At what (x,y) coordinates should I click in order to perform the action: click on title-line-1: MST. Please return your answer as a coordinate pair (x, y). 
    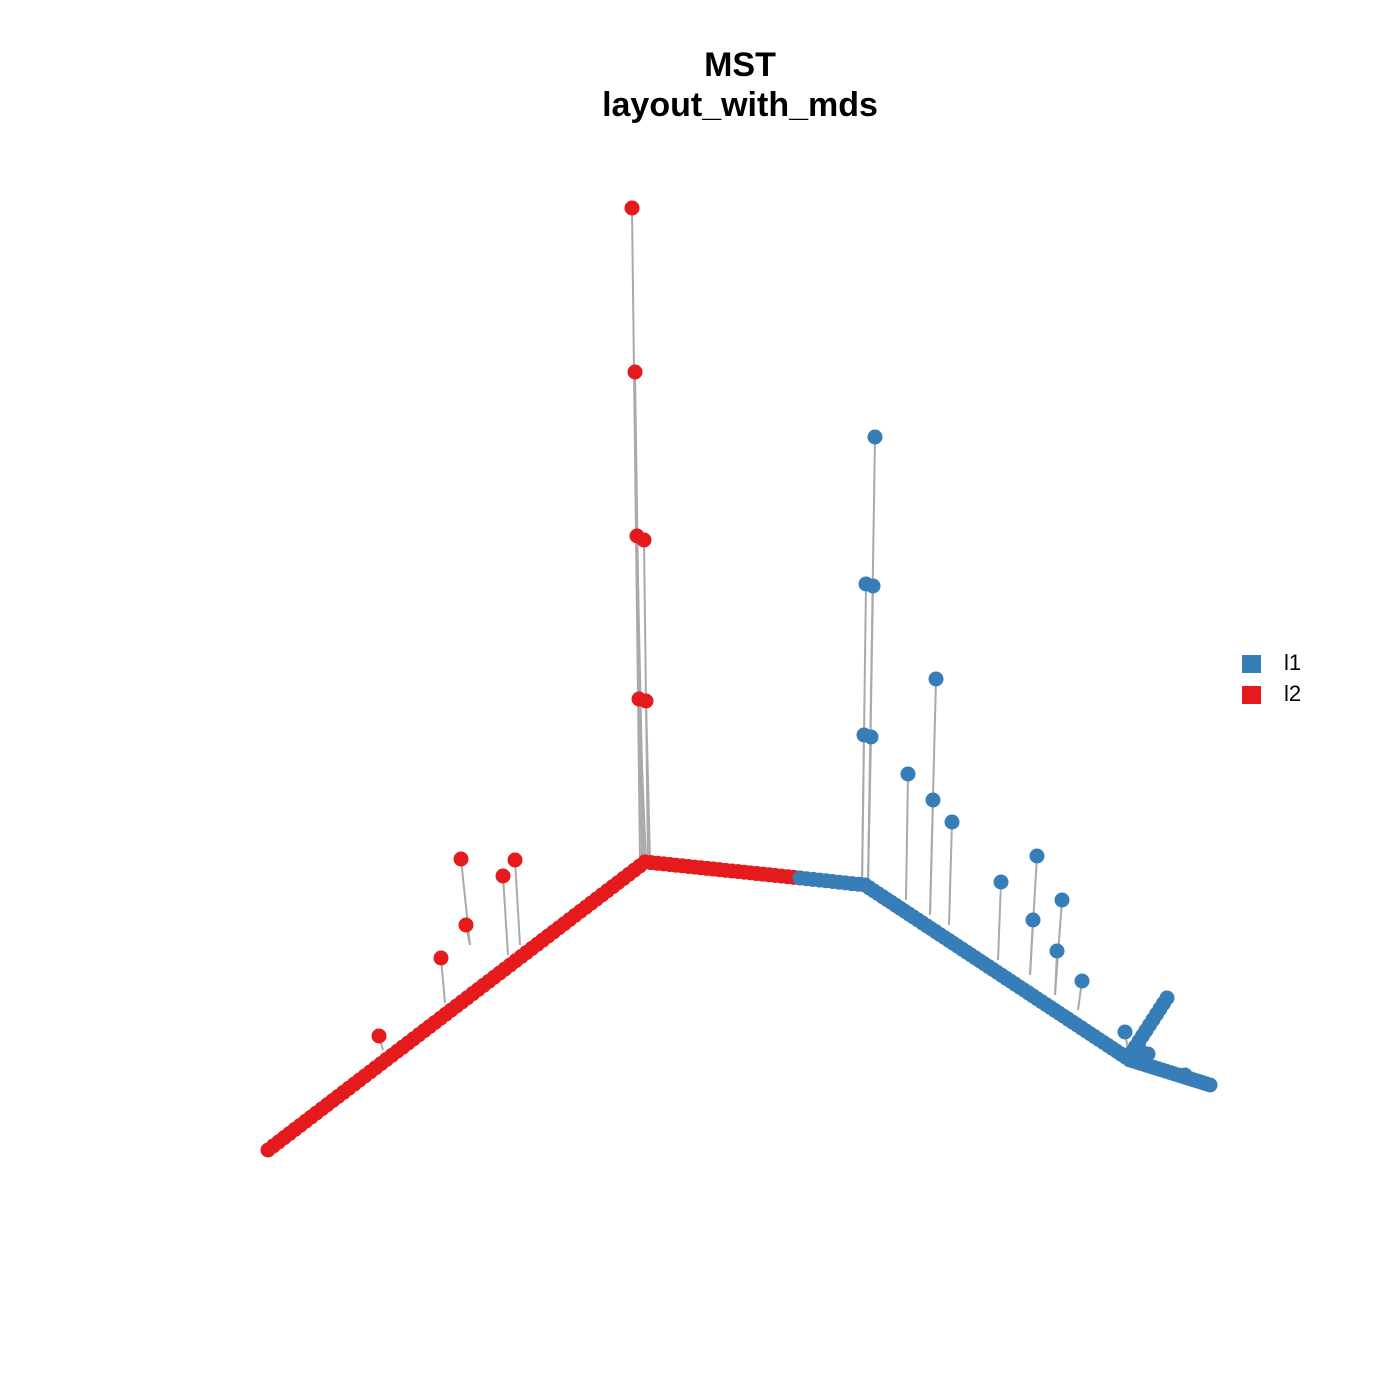
    Looking at the image, I should click on (740, 65).